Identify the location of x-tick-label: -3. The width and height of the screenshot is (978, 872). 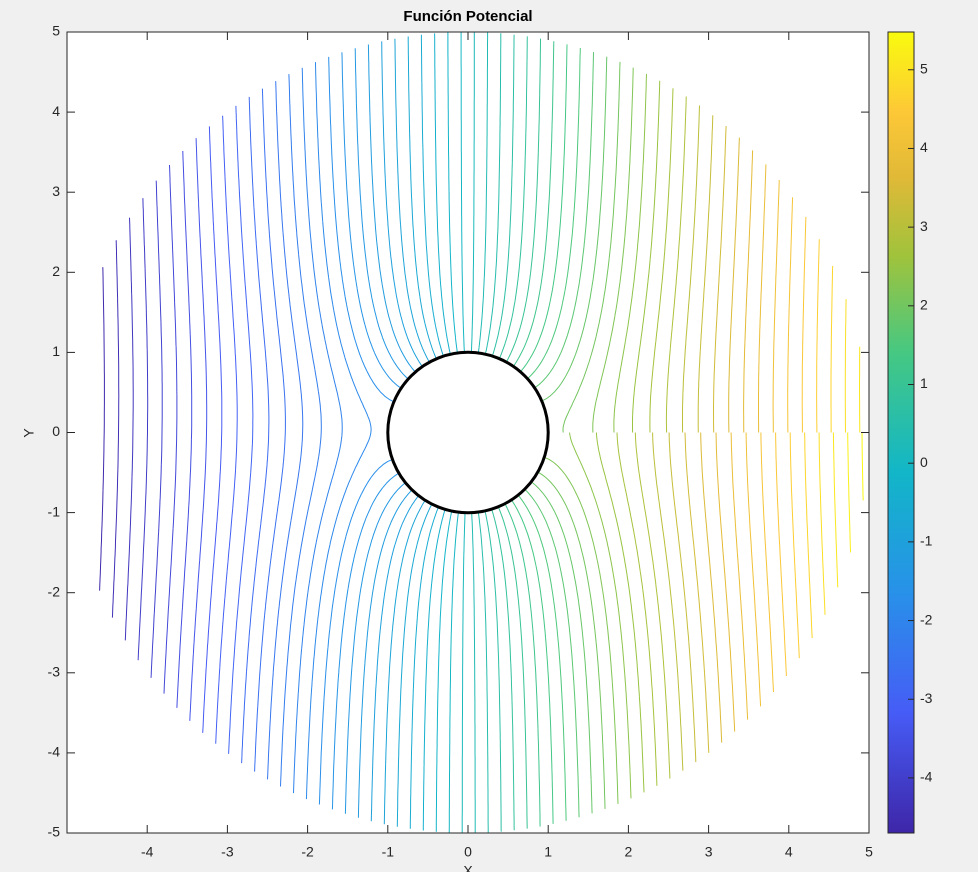
(227, 852).